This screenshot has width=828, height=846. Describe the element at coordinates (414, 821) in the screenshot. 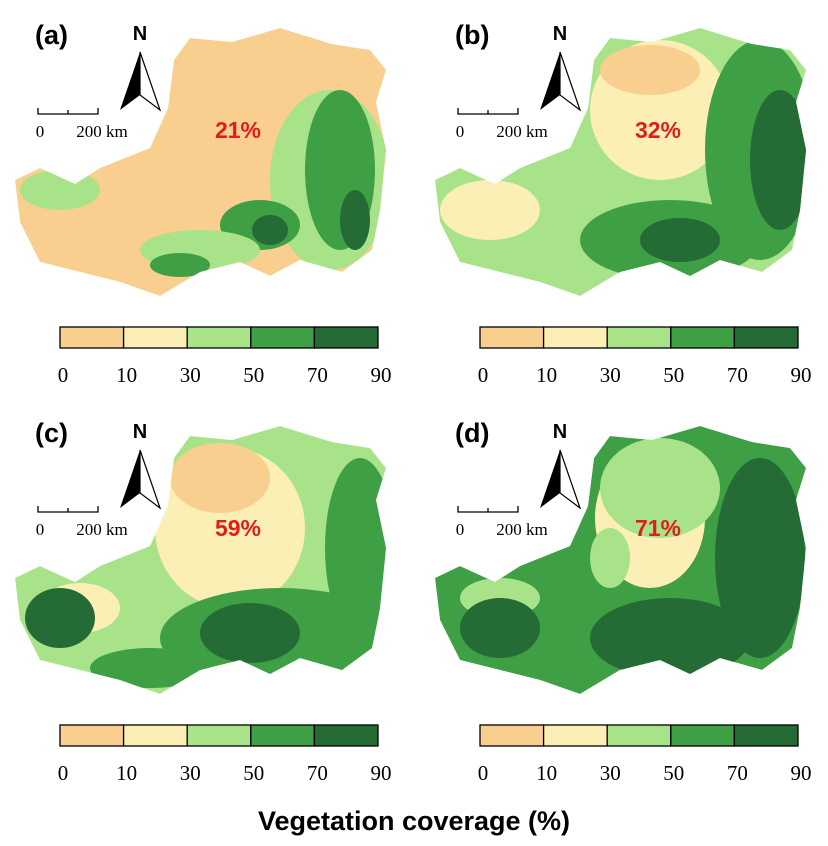

I see `figure-title: Vegetation coverage (%)` at that location.